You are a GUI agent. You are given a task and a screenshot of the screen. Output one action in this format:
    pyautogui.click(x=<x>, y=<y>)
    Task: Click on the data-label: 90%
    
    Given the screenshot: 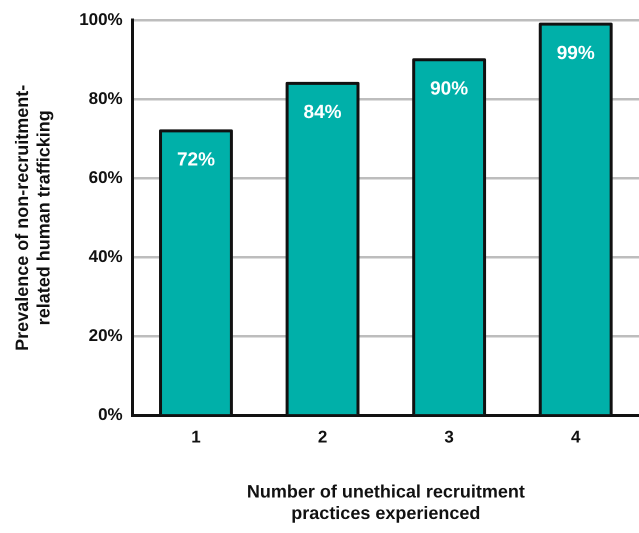 What is the action you would take?
    pyautogui.click(x=449, y=89)
    